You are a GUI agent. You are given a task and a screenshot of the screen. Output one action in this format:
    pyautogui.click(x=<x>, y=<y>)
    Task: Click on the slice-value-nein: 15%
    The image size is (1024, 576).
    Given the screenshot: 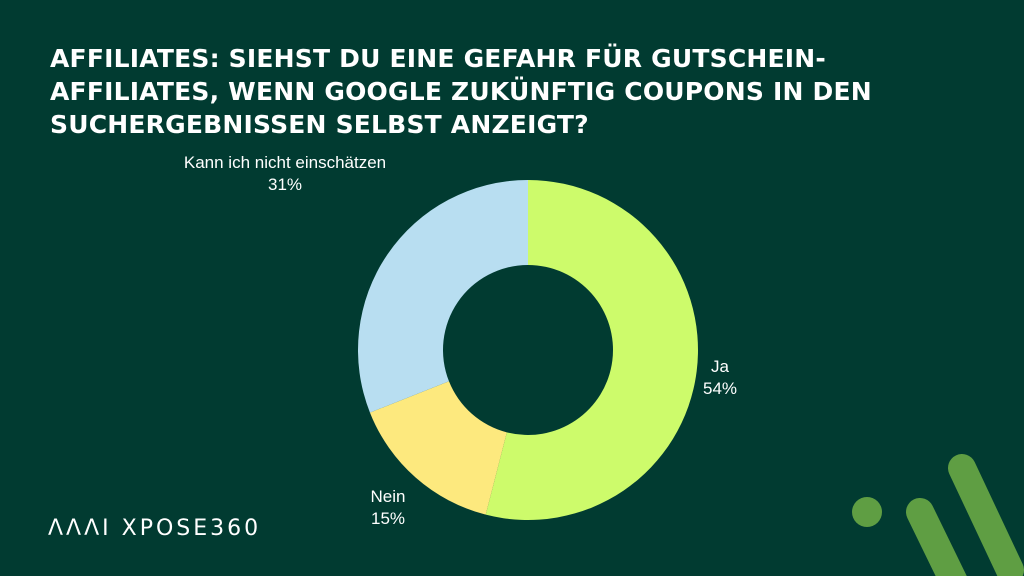 What is the action you would take?
    pyautogui.click(x=388, y=518)
    